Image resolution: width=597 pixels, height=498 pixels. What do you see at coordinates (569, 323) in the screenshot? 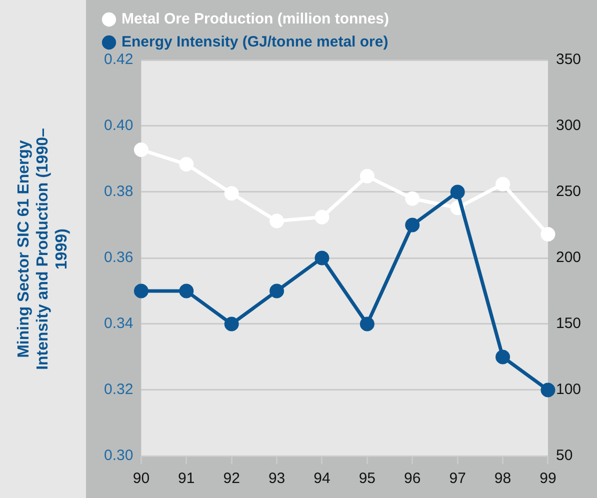
I see `y2-tick-label: 150` at bounding box center [569, 323].